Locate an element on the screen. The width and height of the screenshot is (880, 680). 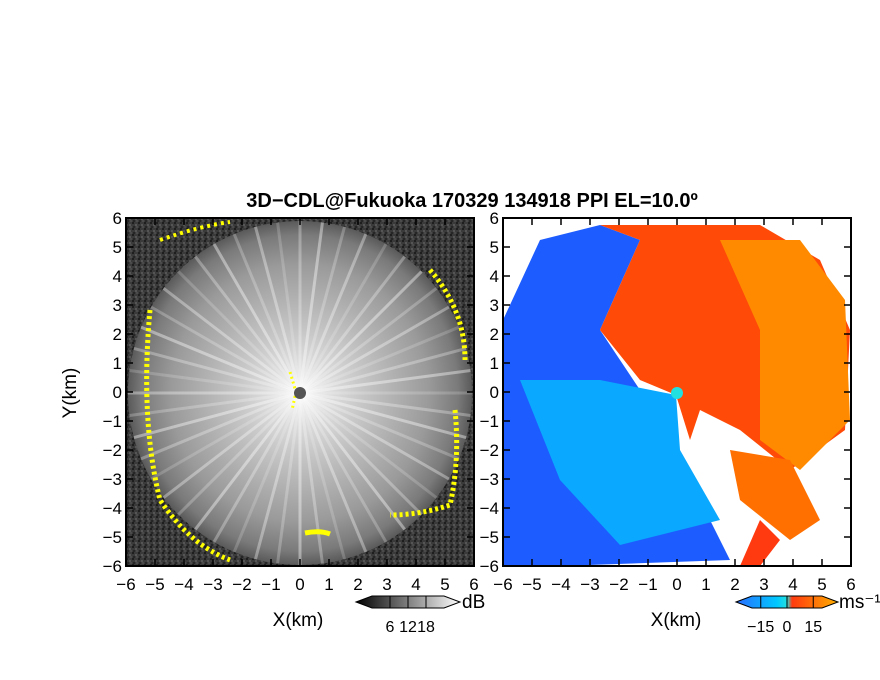
velocity-x-tick-label: −2 is located at coordinates (618, 584).